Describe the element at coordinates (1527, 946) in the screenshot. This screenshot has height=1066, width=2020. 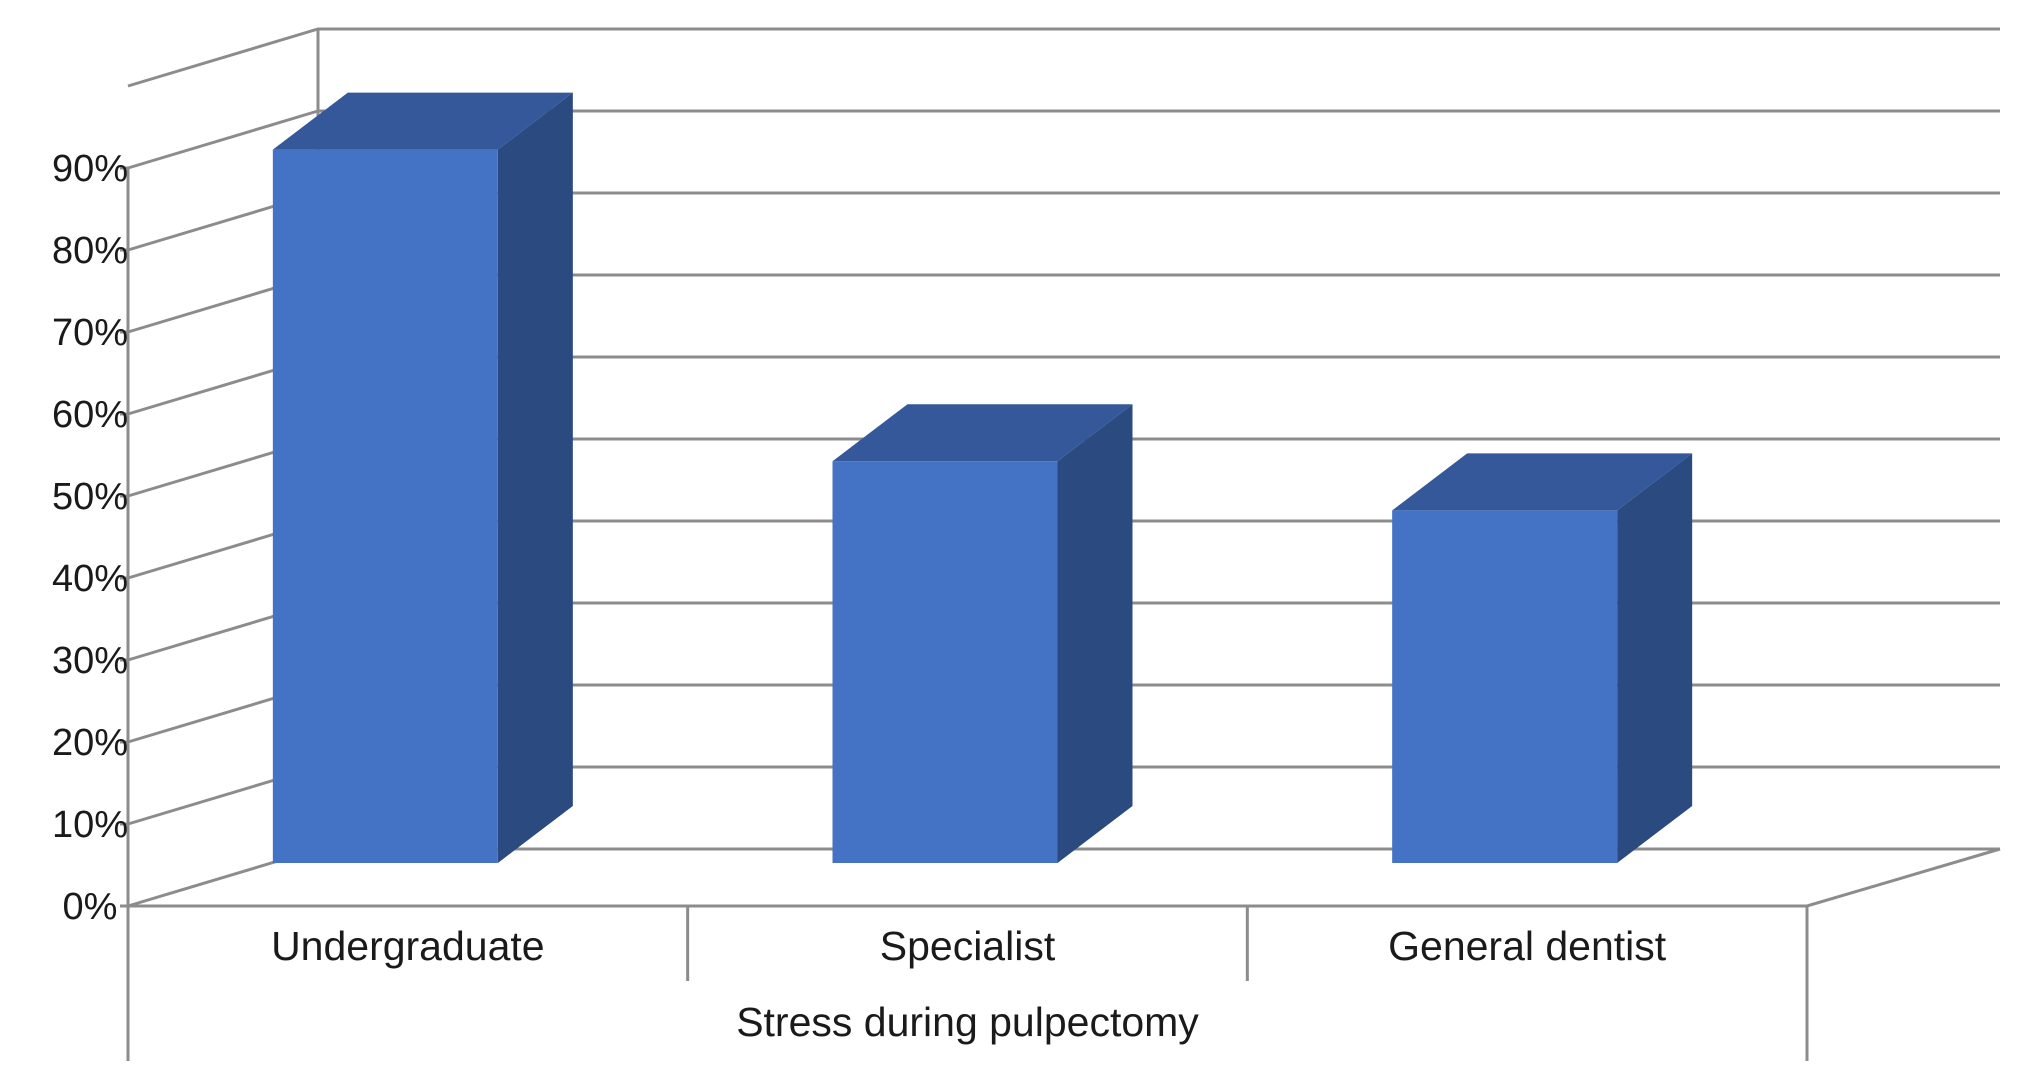
I see `x-category-label: General dentist` at that location.